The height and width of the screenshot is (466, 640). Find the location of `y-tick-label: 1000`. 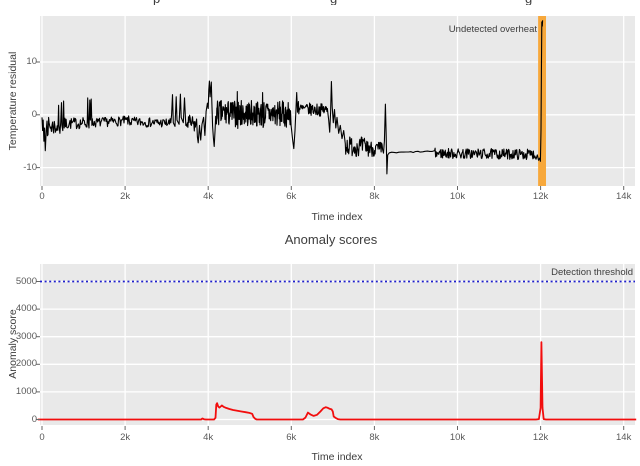

y-tick-label: 1000 is located at coordinates (26, 391).